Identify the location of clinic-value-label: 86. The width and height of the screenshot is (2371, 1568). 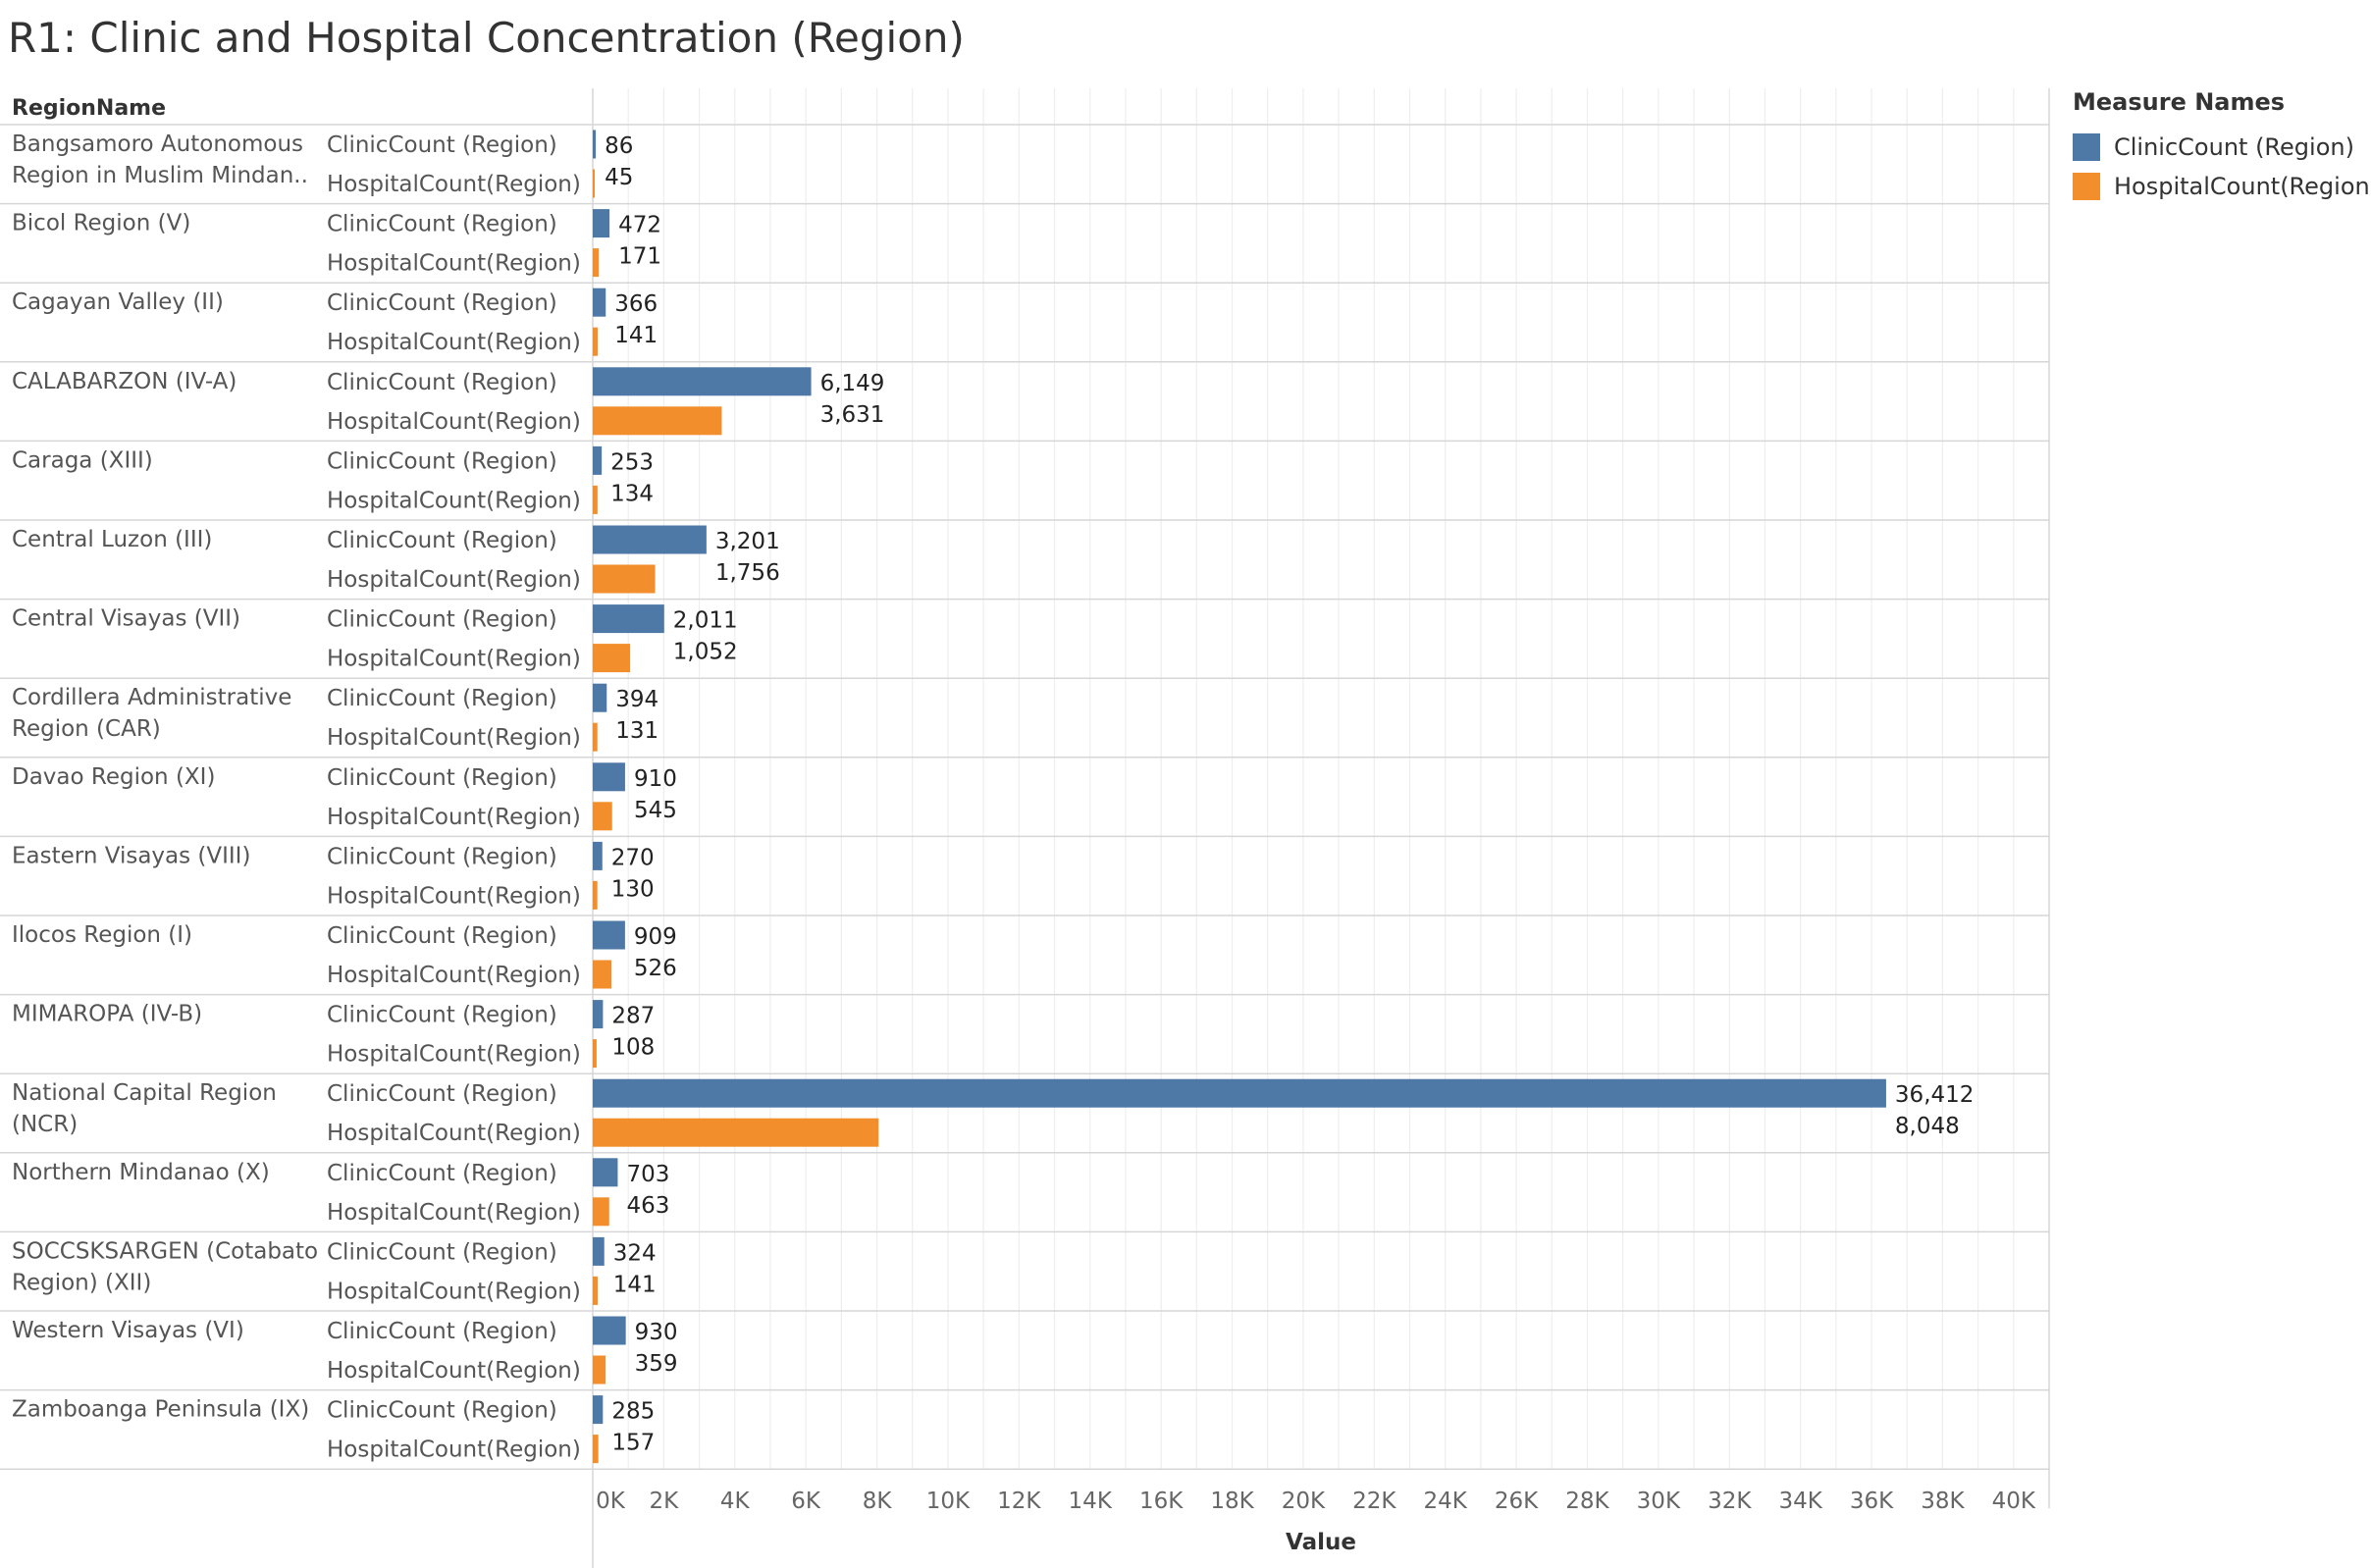
(619, 146).